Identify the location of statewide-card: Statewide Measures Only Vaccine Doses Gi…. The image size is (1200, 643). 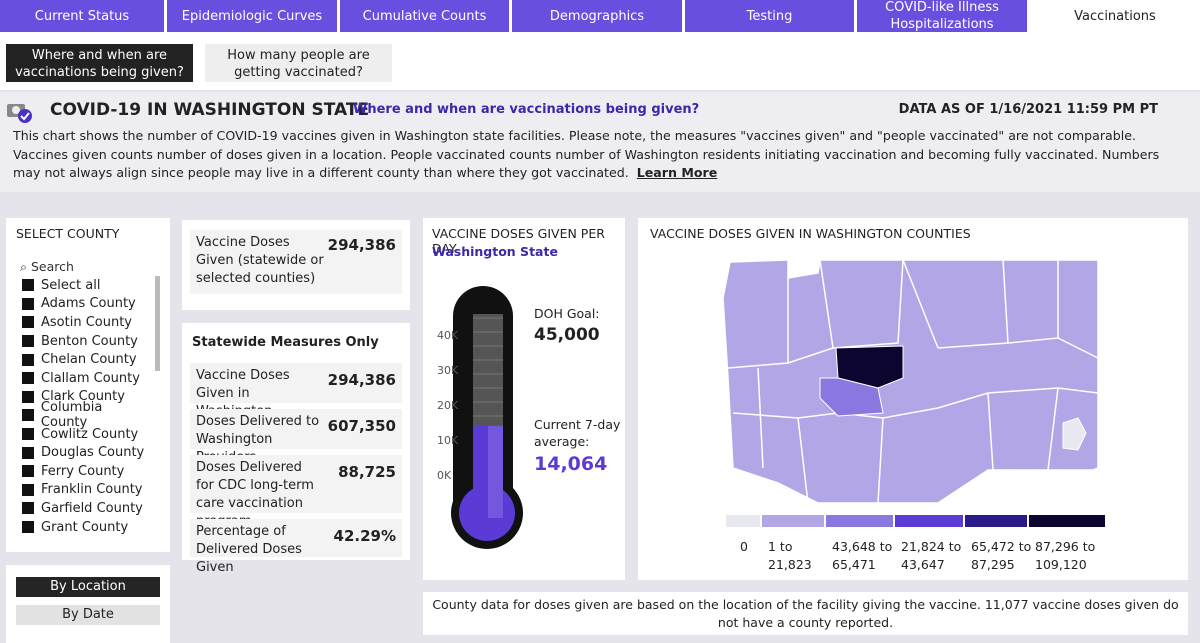
(296, 449).